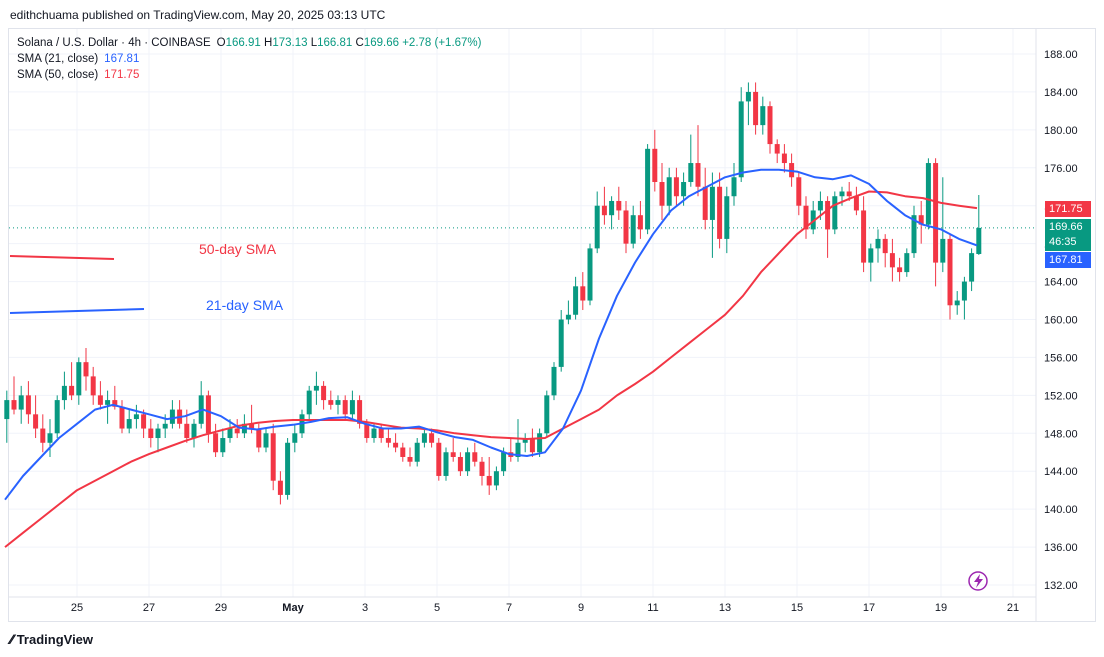 This screenshot has width=1104, height=657. Describe the element at coordinates (1066, 227) in the screenshot. I see `last-price-value: 169.66` at that location.